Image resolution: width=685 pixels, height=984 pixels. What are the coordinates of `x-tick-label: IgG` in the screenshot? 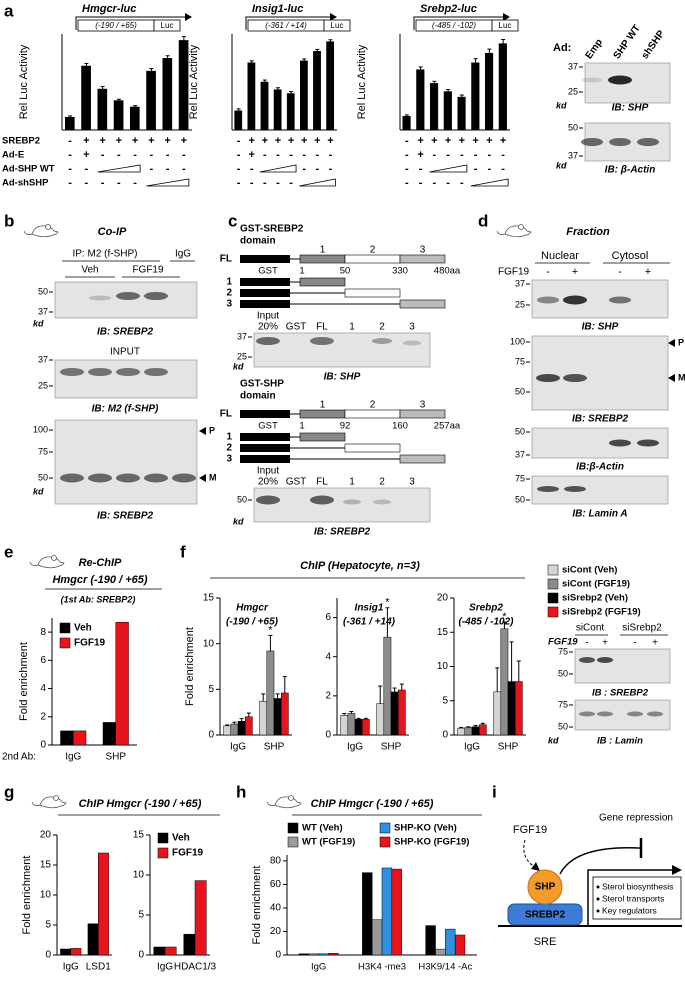 It's located at (71, 967).